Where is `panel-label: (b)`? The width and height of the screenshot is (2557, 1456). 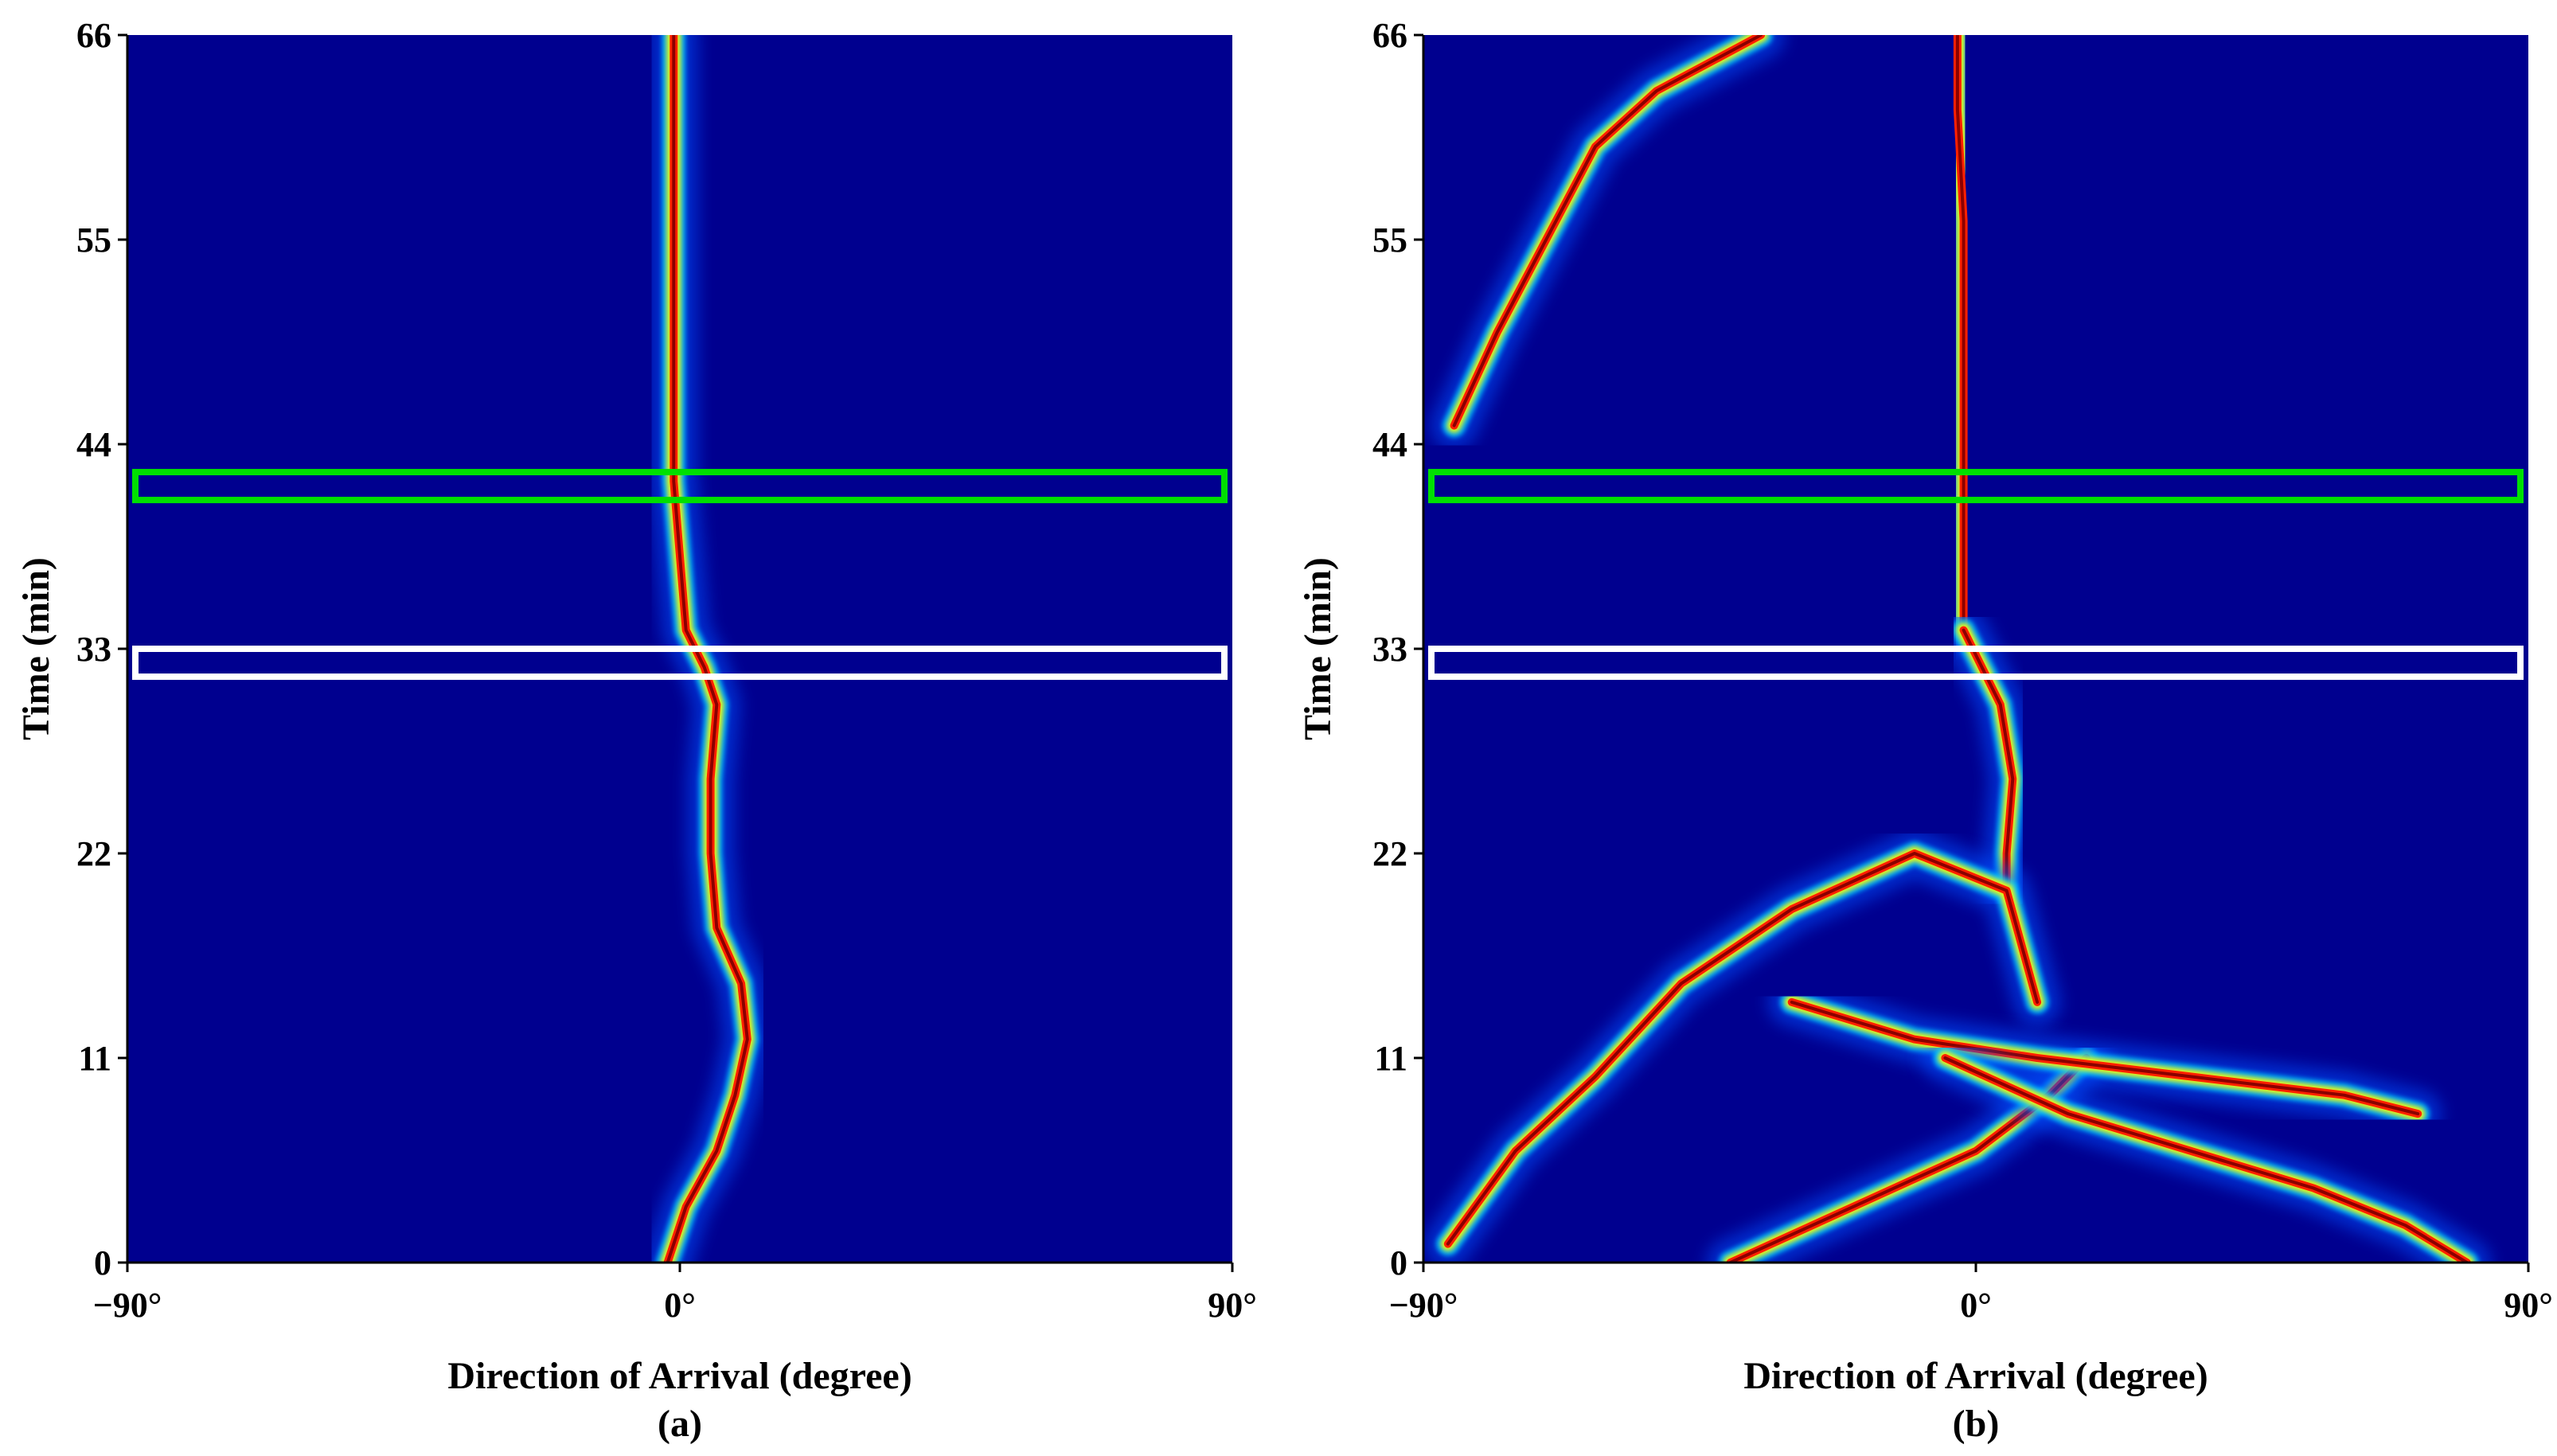 panel-label: (b) is located at coordinates (1976, 1424).